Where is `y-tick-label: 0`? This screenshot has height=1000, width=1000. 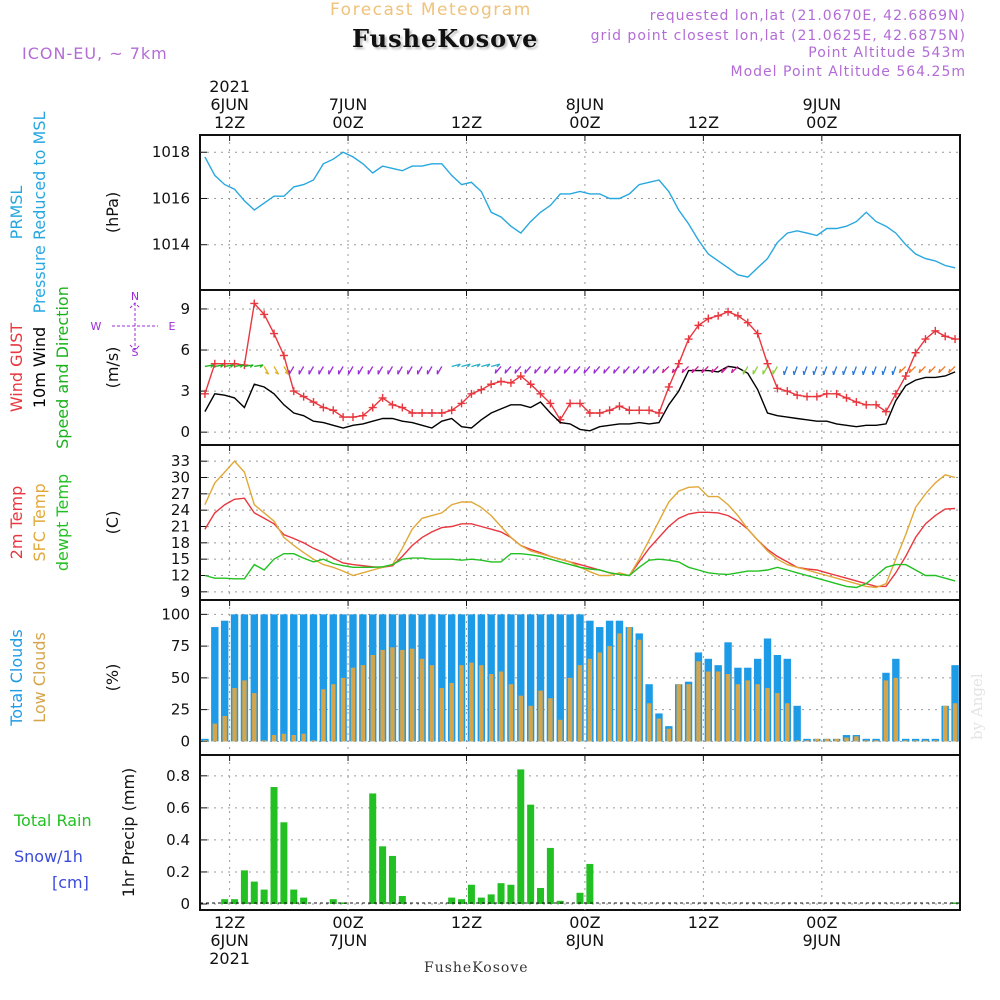 y-tick-label: 0 is located at coordinates (185, 904).